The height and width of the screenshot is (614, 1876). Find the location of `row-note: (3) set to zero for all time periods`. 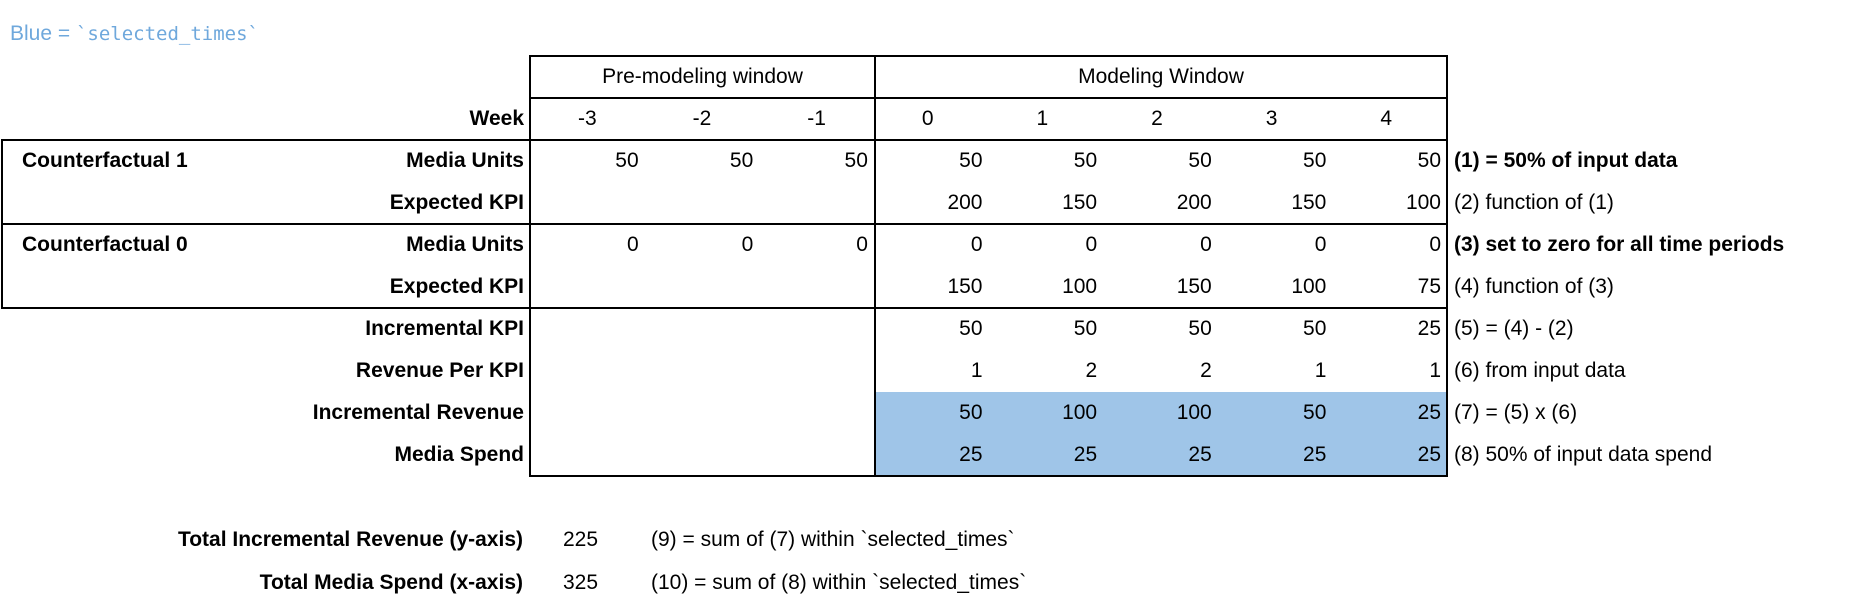

row-note: (3) set to zero for all time periods is located at coordinates (1619, 244).